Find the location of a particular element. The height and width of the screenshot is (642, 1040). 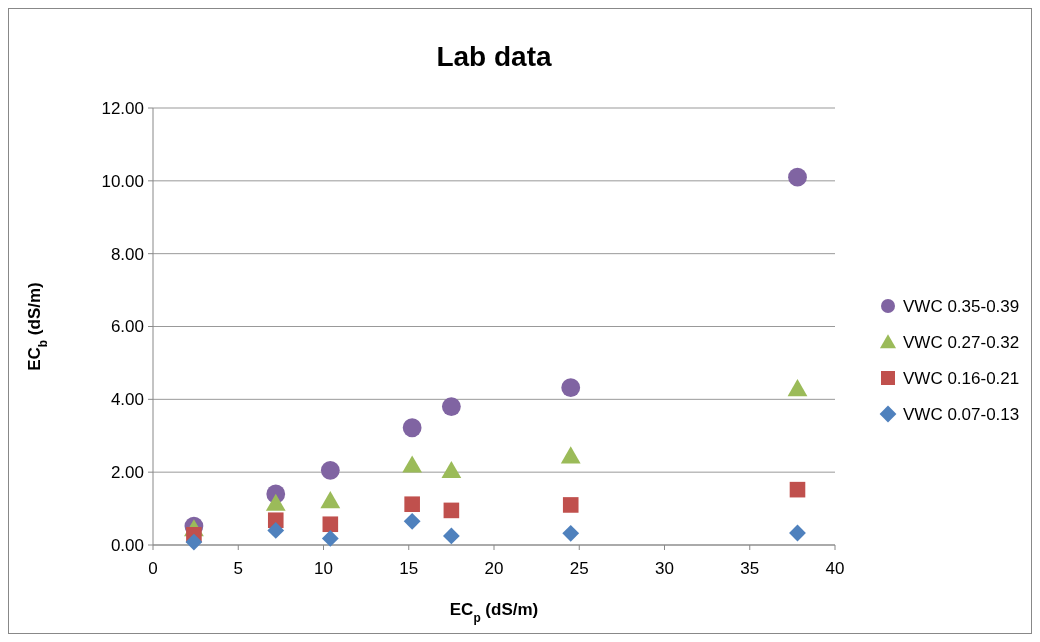

x-tick-label: 20 is located at coordinates (494, 568).